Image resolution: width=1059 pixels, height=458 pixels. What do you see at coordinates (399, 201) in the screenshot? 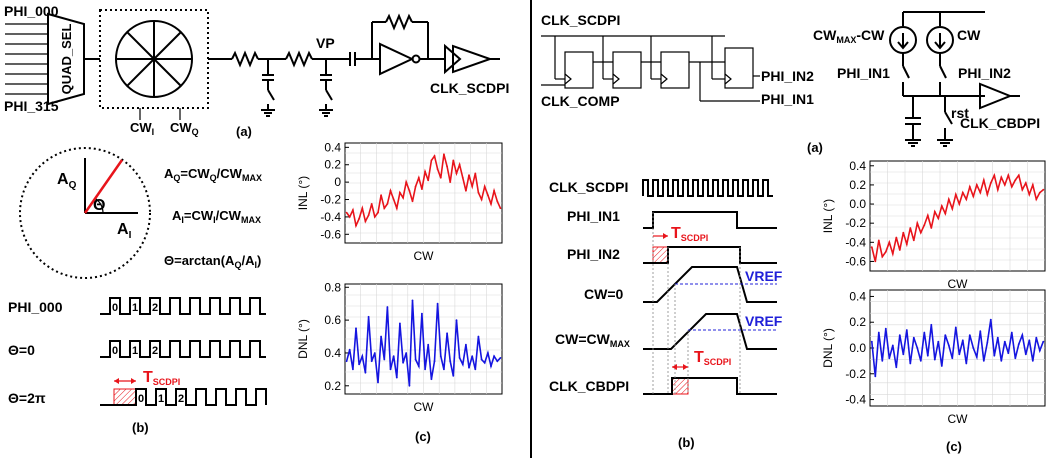
I see `left-inl-chart: 0.4 0.2 0 -0.2 -0.4 -0.6 CW INL (°)` at bounding box center [399, 201].